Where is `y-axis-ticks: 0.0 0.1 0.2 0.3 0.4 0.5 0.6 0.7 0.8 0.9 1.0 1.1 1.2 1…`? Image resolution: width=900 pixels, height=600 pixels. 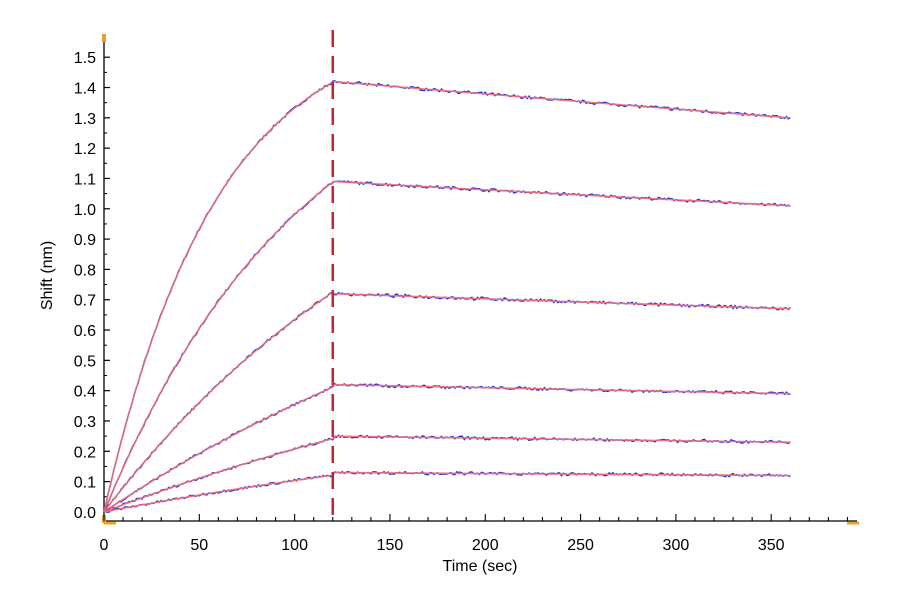 y-axis-ticks: 0.0 0.1 0.2 0.3 0.4 0.5 0.6 0.7 0.8 0.9 1.0 1.1 1.2 1… is located at coordinates (92, 286).